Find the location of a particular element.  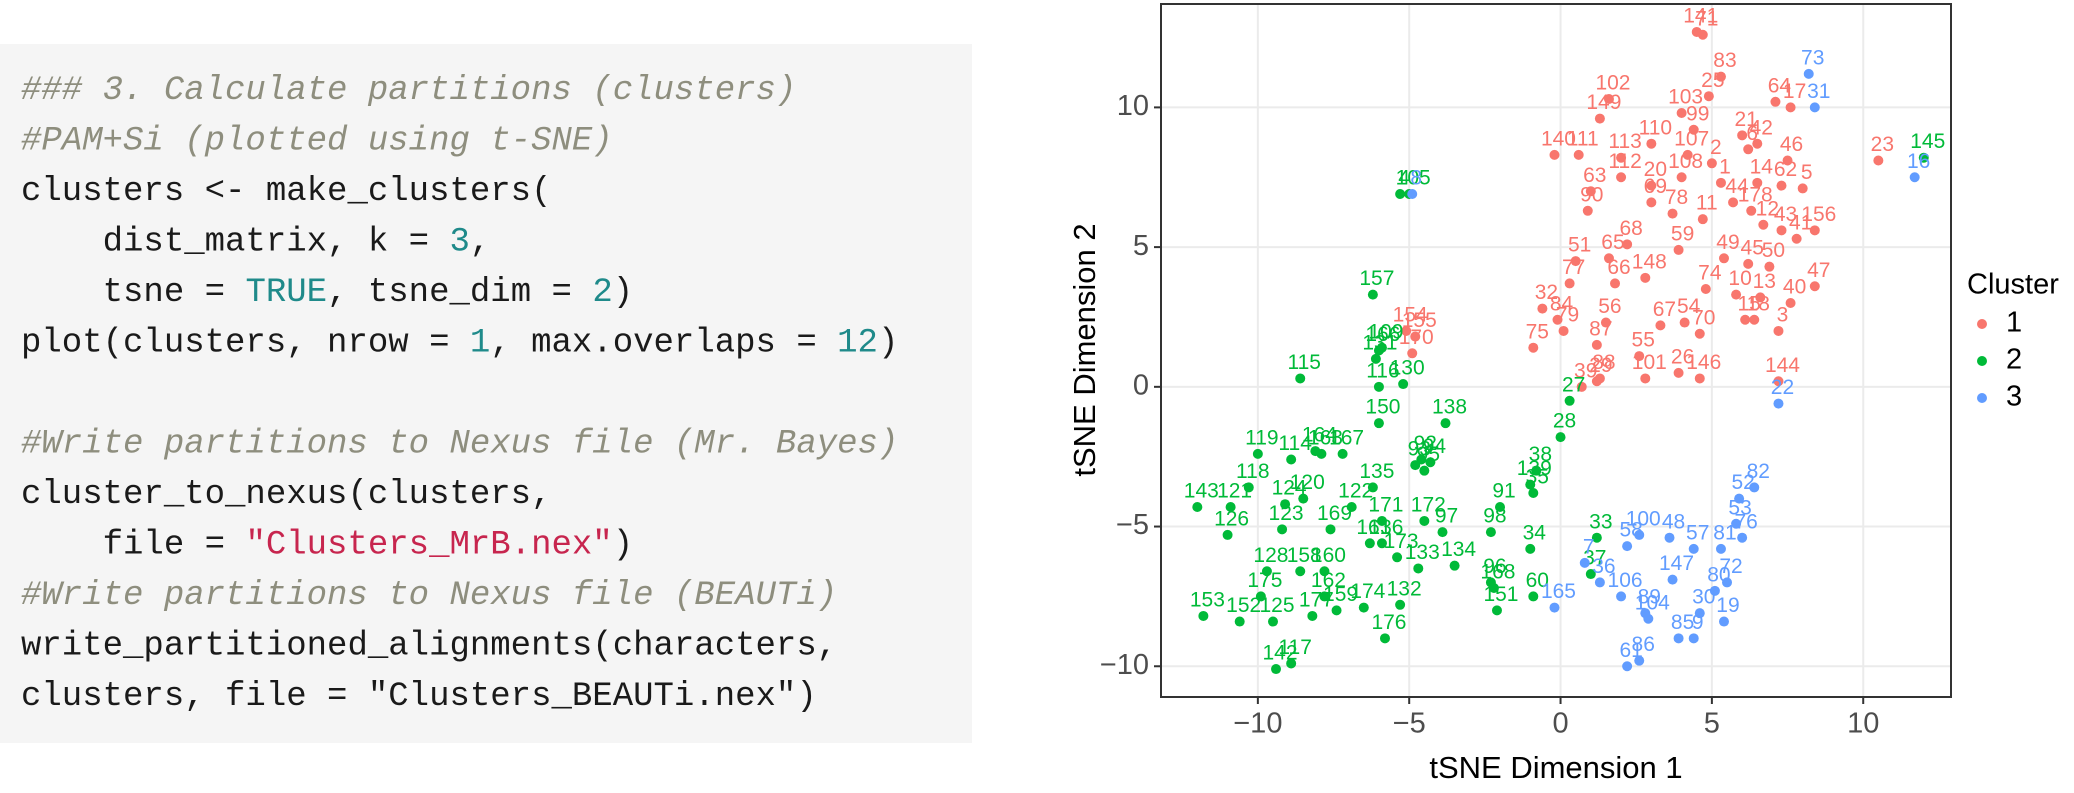

point-label: 128 is located at coordinates (1270, 555).